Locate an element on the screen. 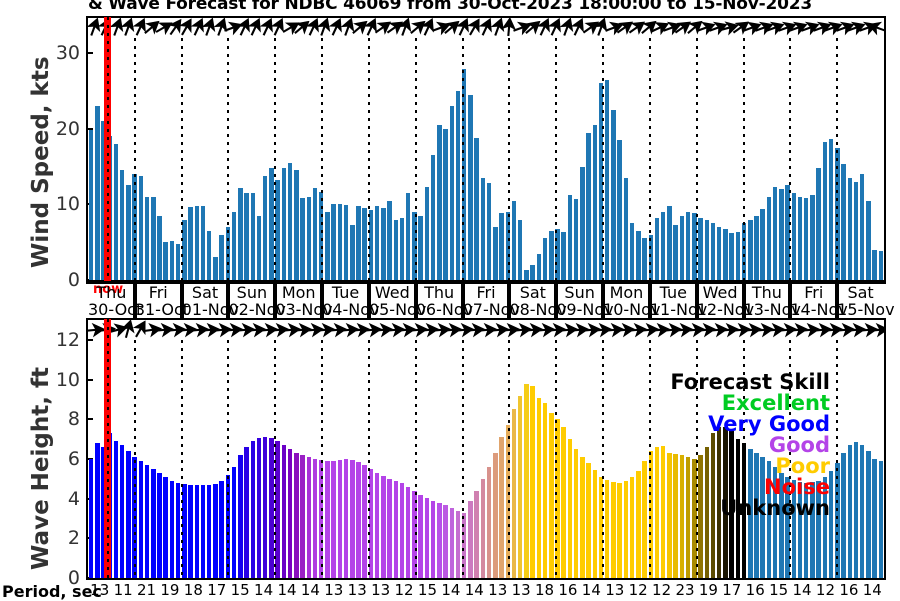  wave-direction-arrows is located at coordinates (486, 330).